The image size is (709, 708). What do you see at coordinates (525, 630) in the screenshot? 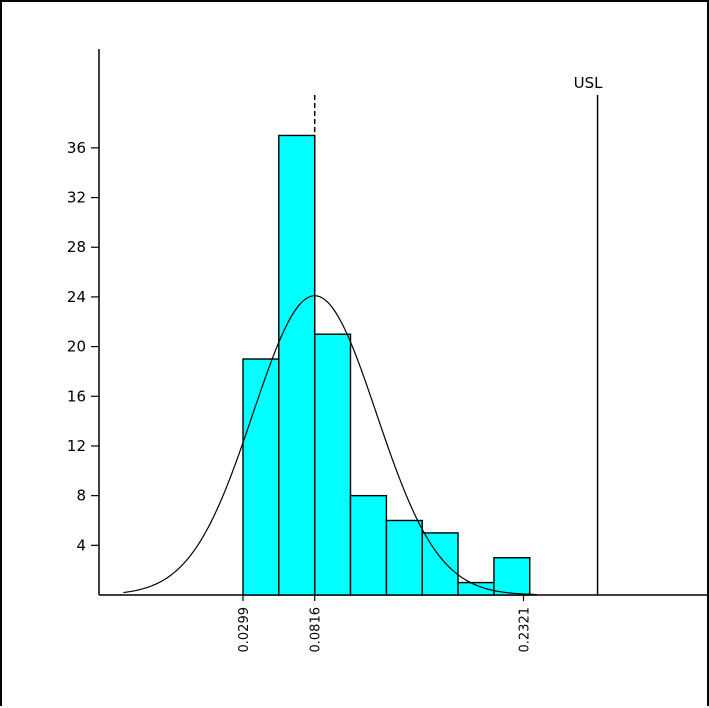
I see `x-tick-label: 0.2321` at bounding box center [525, 630].